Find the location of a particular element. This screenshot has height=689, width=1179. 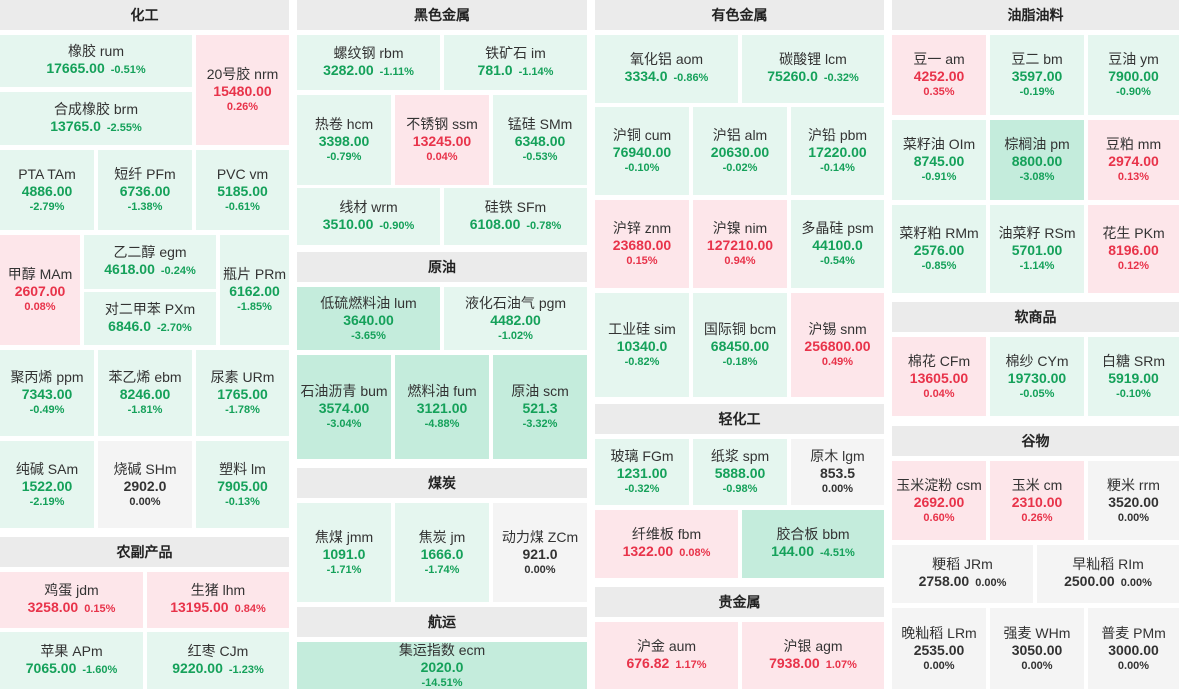

ticker-tile: 纸浆 spm 5888.00 -0.98% is located at coordinates (740, 472).